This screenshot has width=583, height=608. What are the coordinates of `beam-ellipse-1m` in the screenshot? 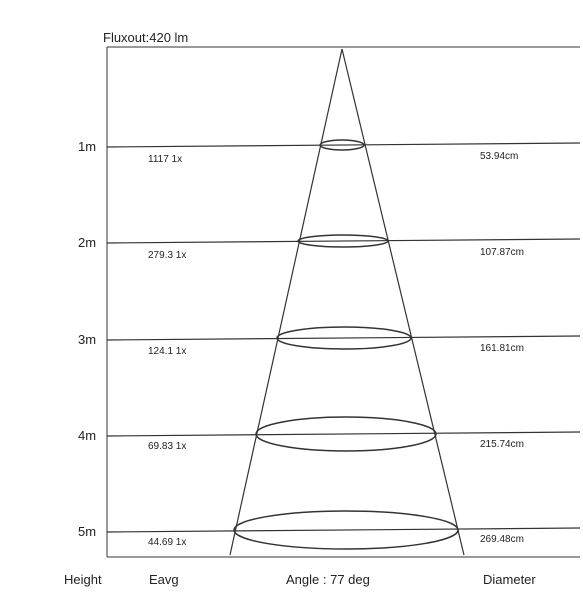 It's located at (342, 145).